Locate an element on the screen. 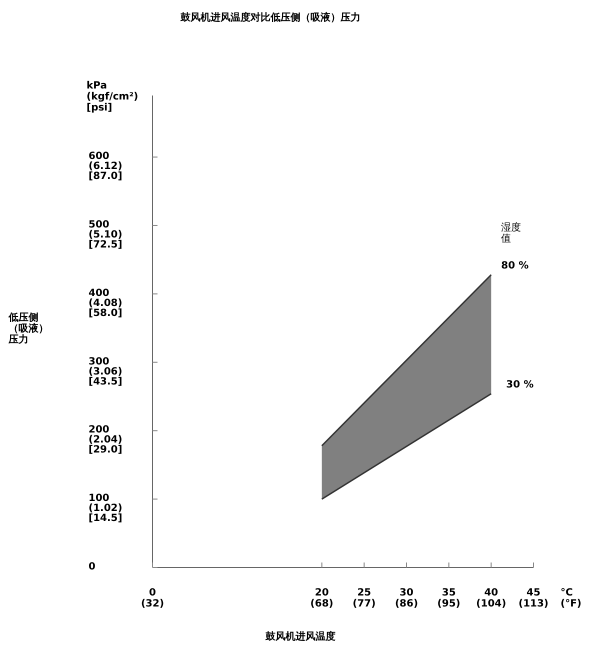 The image size is (593, 660). x-tick-label: 30 is located at coordinates (407, 593).